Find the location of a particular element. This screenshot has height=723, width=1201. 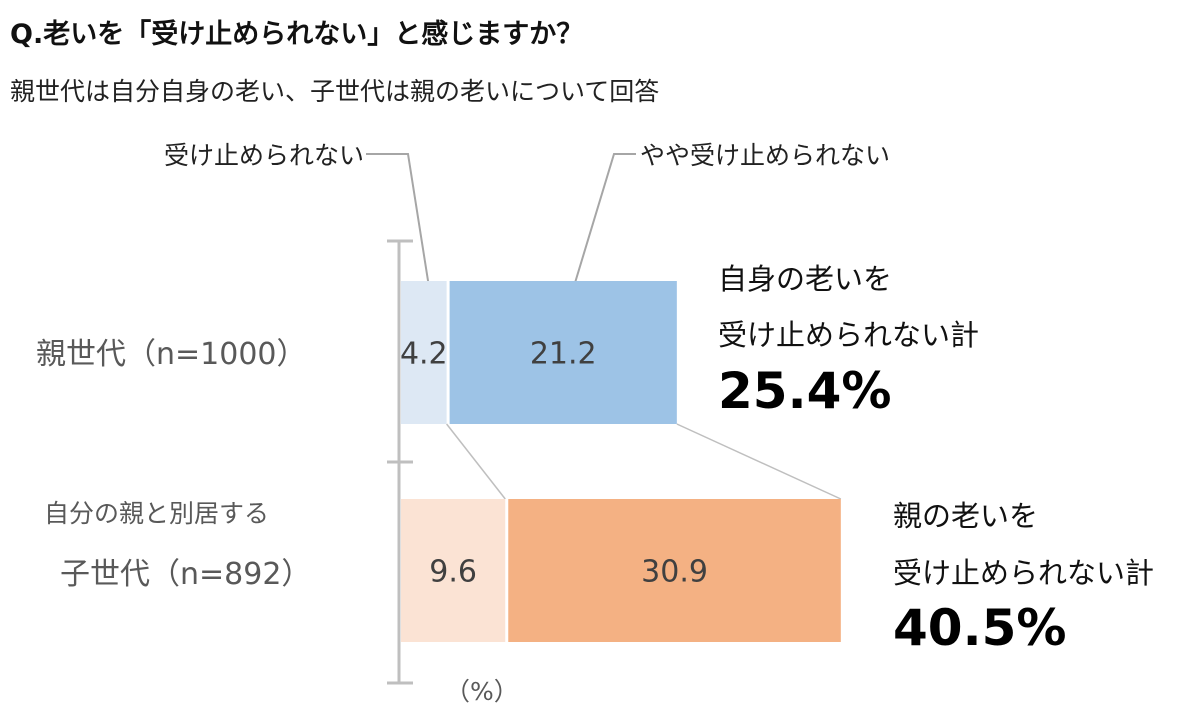

legend-label-series-2: やや受け止められない is located at coordinates (765, 155).